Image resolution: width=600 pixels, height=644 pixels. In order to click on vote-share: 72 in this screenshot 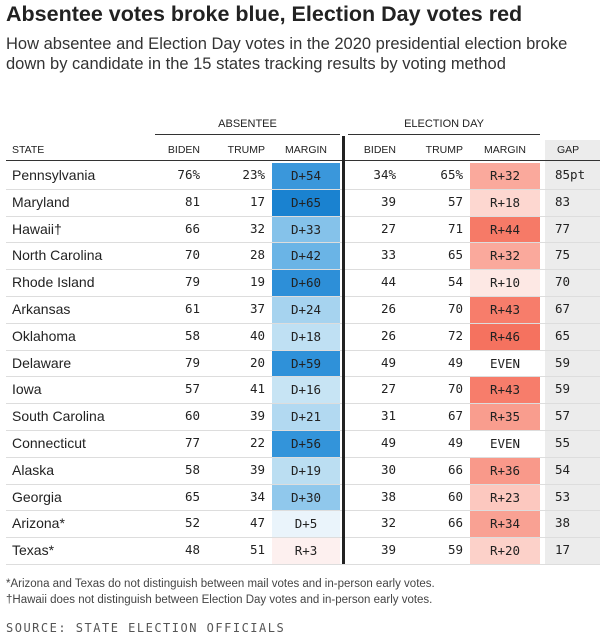, I will do `click(455, 335)`.